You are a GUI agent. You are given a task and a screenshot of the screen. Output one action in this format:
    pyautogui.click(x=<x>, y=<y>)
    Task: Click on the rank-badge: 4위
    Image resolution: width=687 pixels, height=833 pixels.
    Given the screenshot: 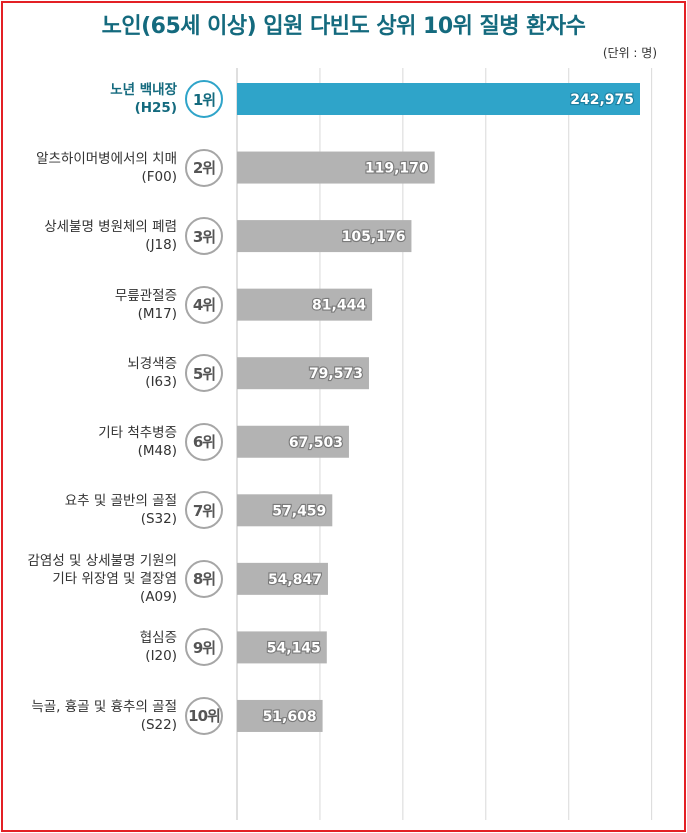 What is the action you would take?
    pyautogui.click(x=204, y=304)
    